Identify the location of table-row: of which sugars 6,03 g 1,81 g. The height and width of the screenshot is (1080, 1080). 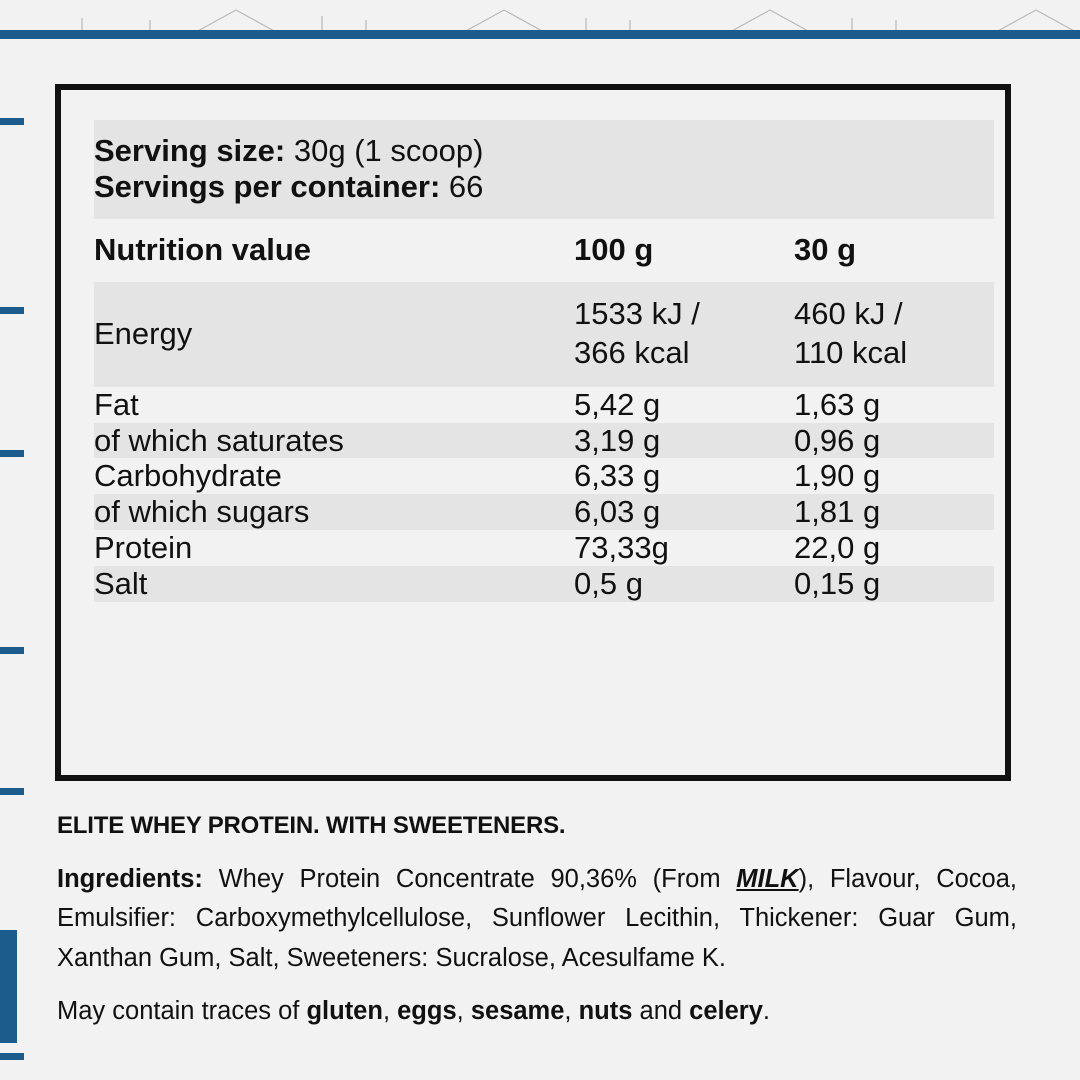
(544, 512).